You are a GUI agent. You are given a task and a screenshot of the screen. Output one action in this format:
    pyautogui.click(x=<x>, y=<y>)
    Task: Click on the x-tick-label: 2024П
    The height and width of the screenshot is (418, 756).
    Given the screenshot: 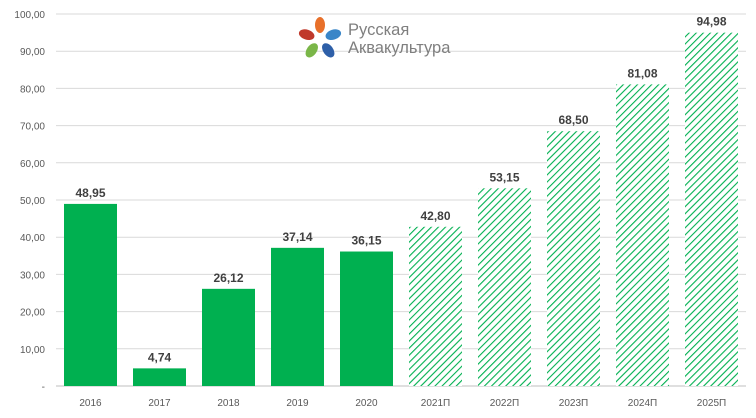 What is the action you would take?
    pyautogui.click(x=642, y=403)
    